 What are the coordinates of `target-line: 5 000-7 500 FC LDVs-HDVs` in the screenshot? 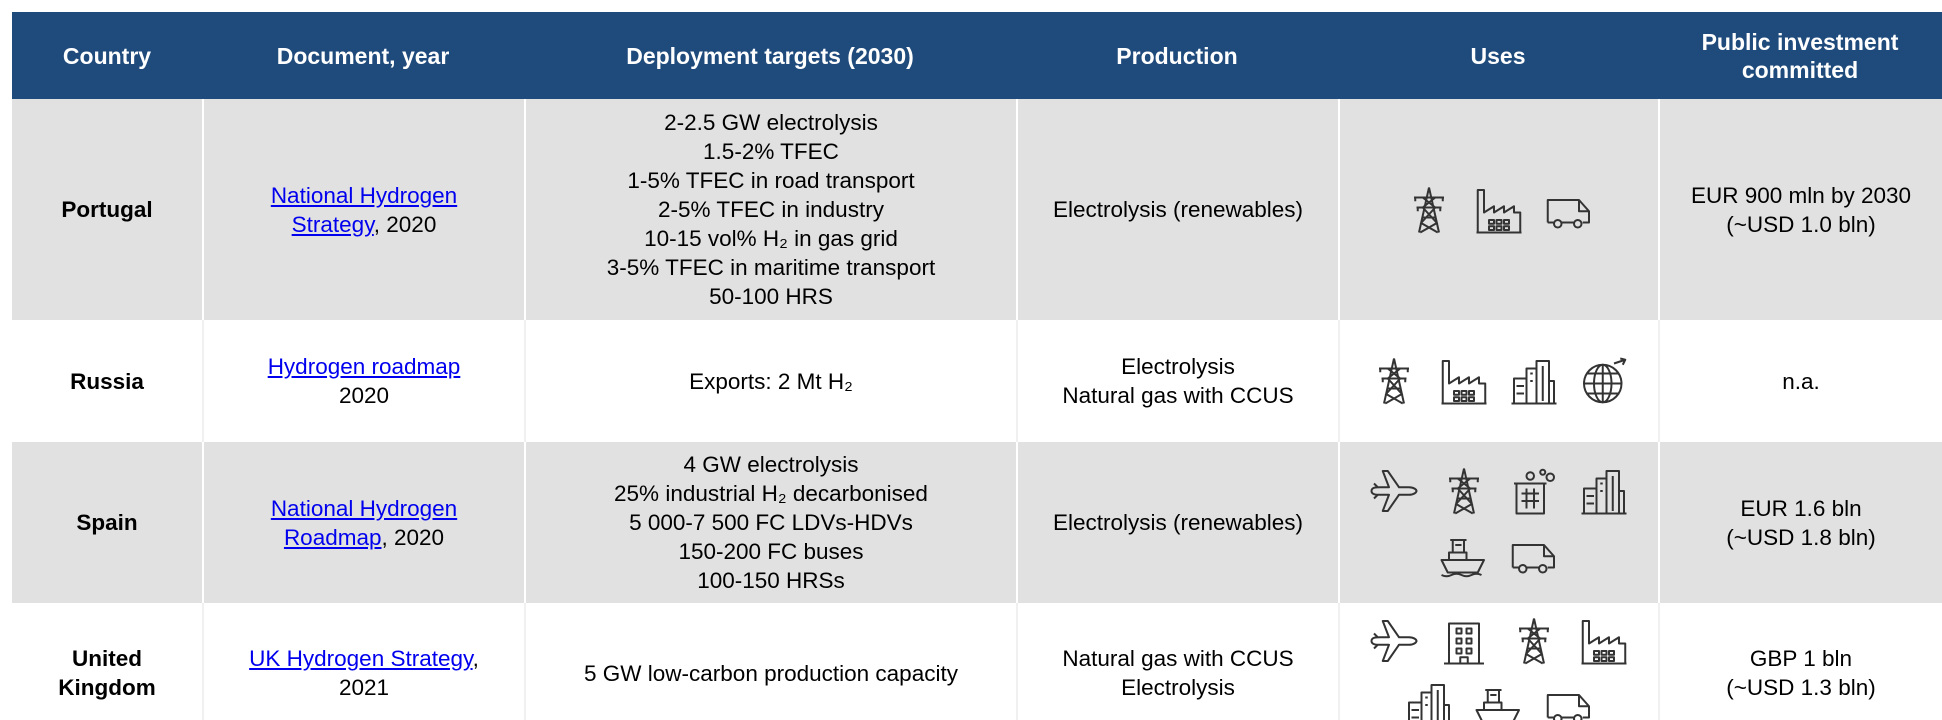 It's located at (771, 522).